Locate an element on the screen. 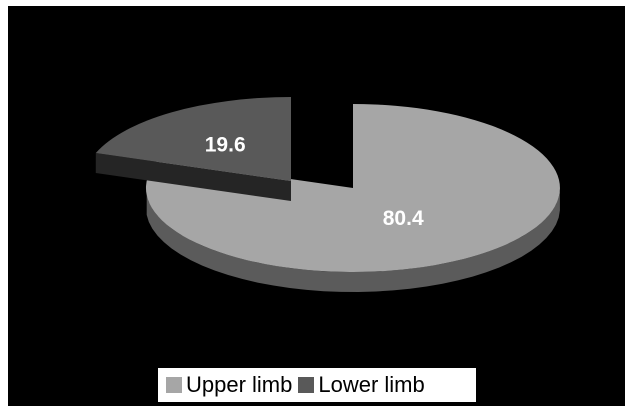 Image resolution: width=633 pixels, height=412 pixels. legend-swatch-upper-limb is located at coordinates (174, 385).